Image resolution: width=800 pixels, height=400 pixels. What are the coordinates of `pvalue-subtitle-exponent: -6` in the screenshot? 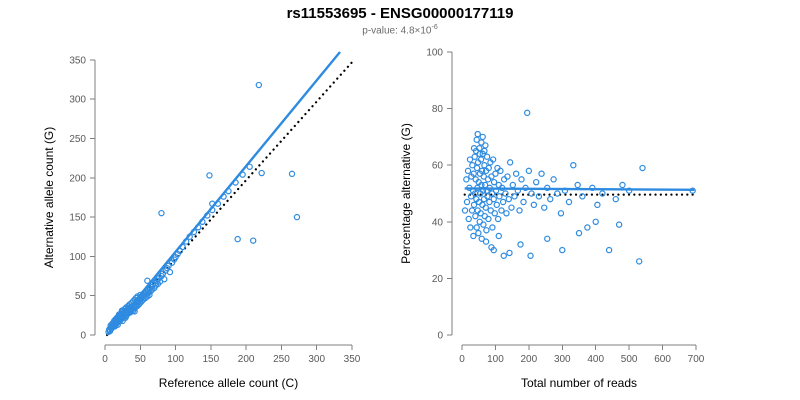 It's located at (434, 27).